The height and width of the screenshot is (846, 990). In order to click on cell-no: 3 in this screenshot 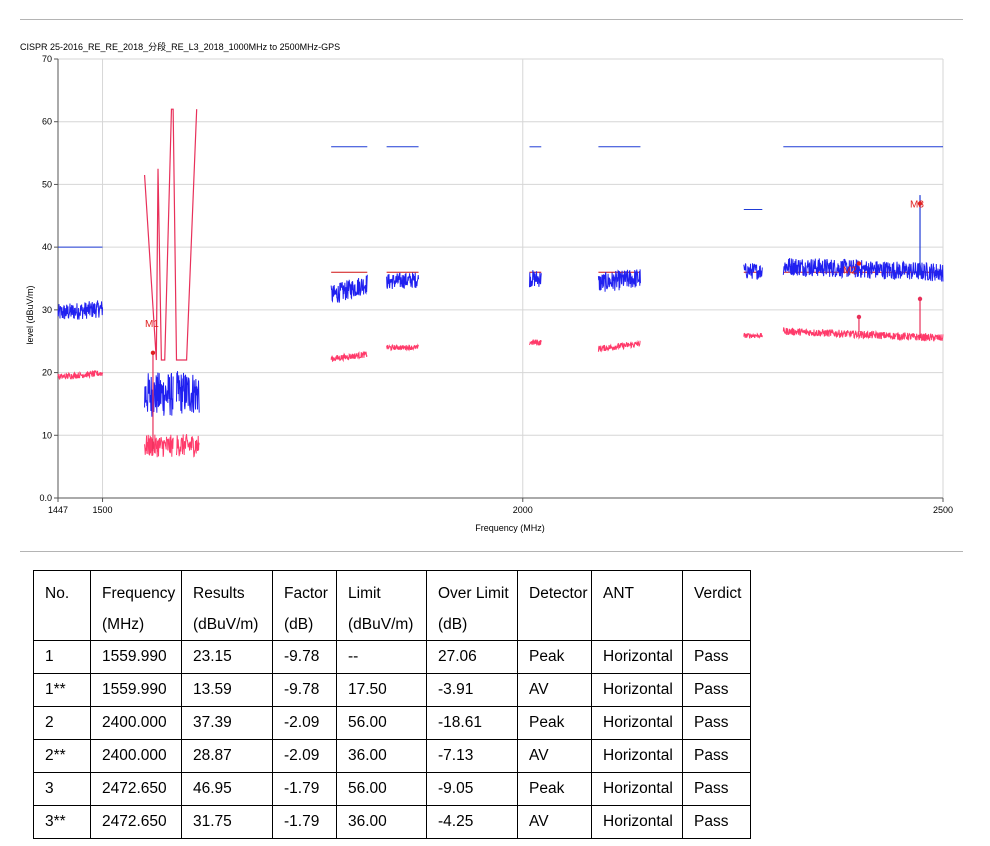, I will do `click(62, 789)`.